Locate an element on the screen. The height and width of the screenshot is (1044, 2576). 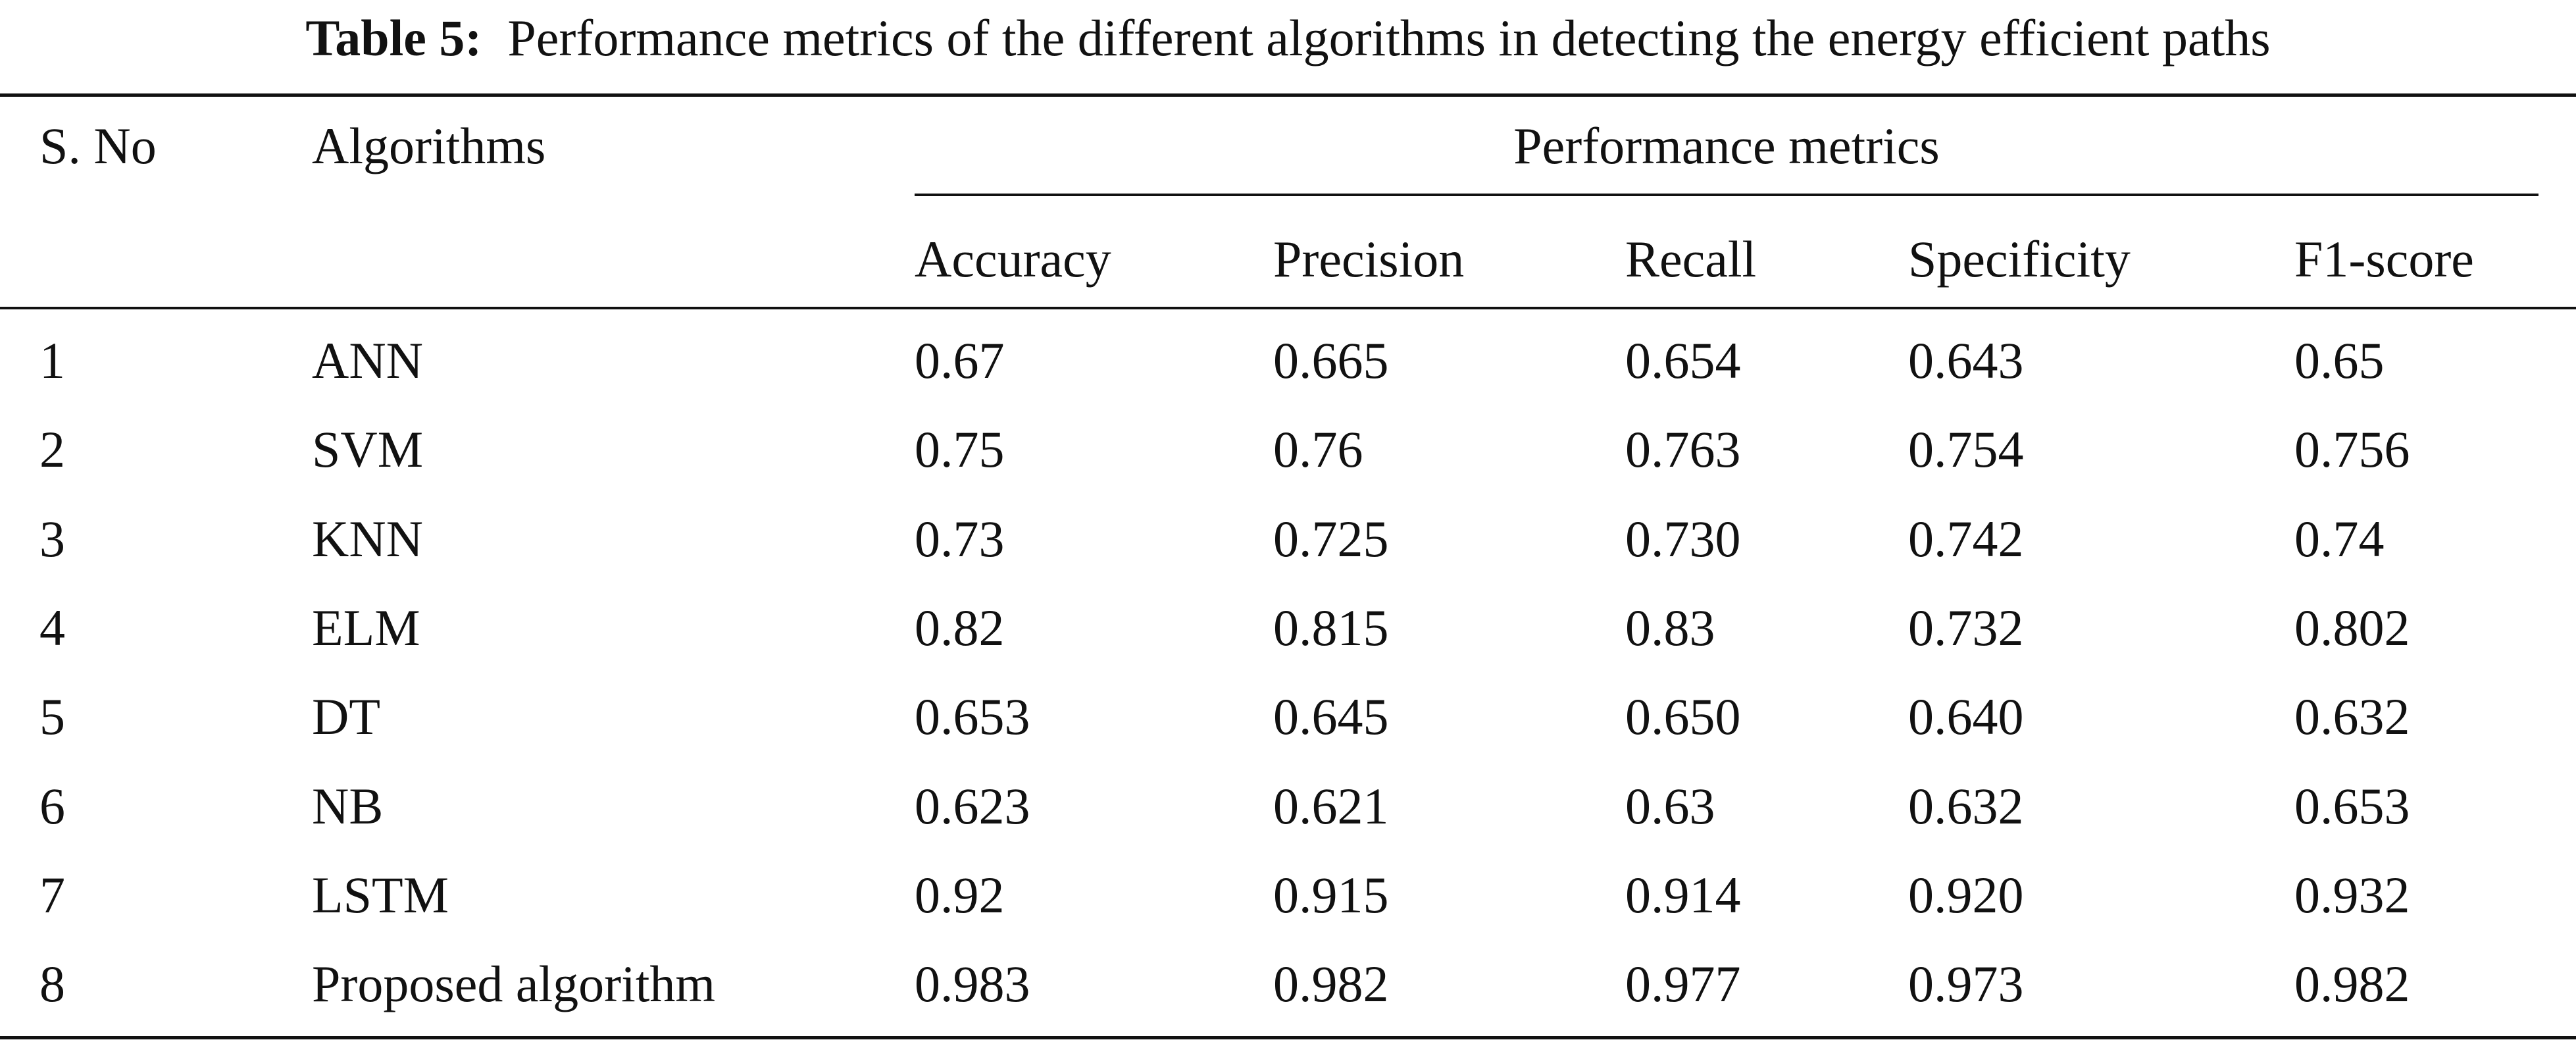
cell-accuracy: 0.75 is located at coordinates (960, 449).